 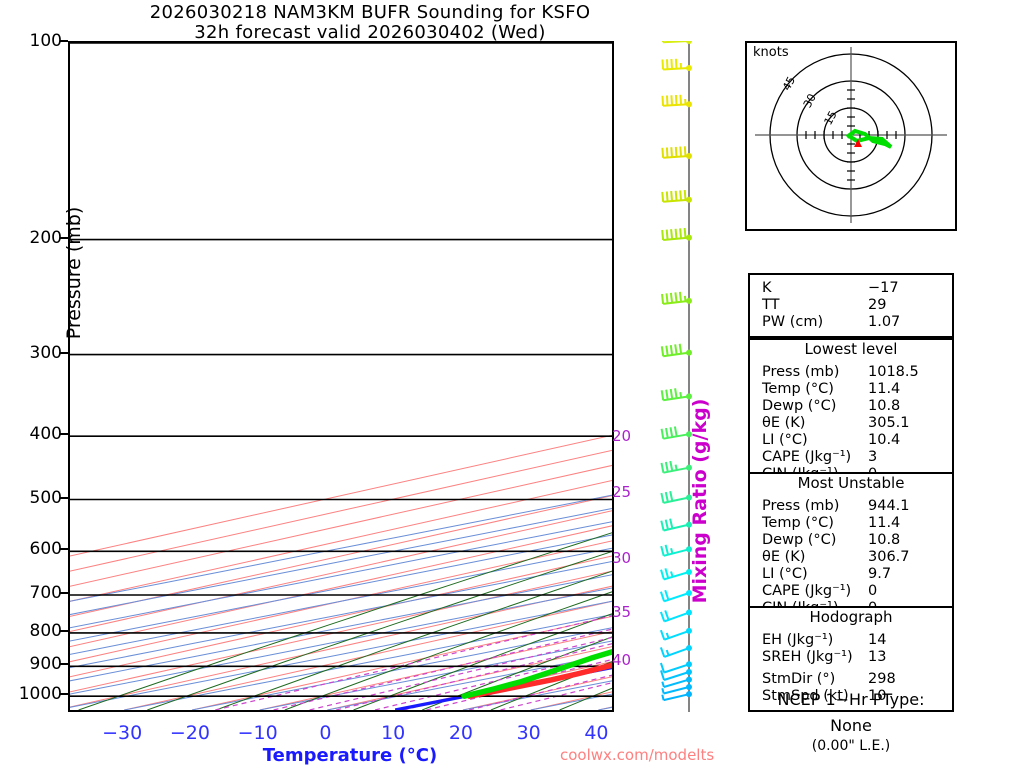 What do you see at coordinates (851, 746) in the screenshot?
I see `ptype-liquid-equivalent: (0.00" L.E.)` at bounding box center [851, 746].